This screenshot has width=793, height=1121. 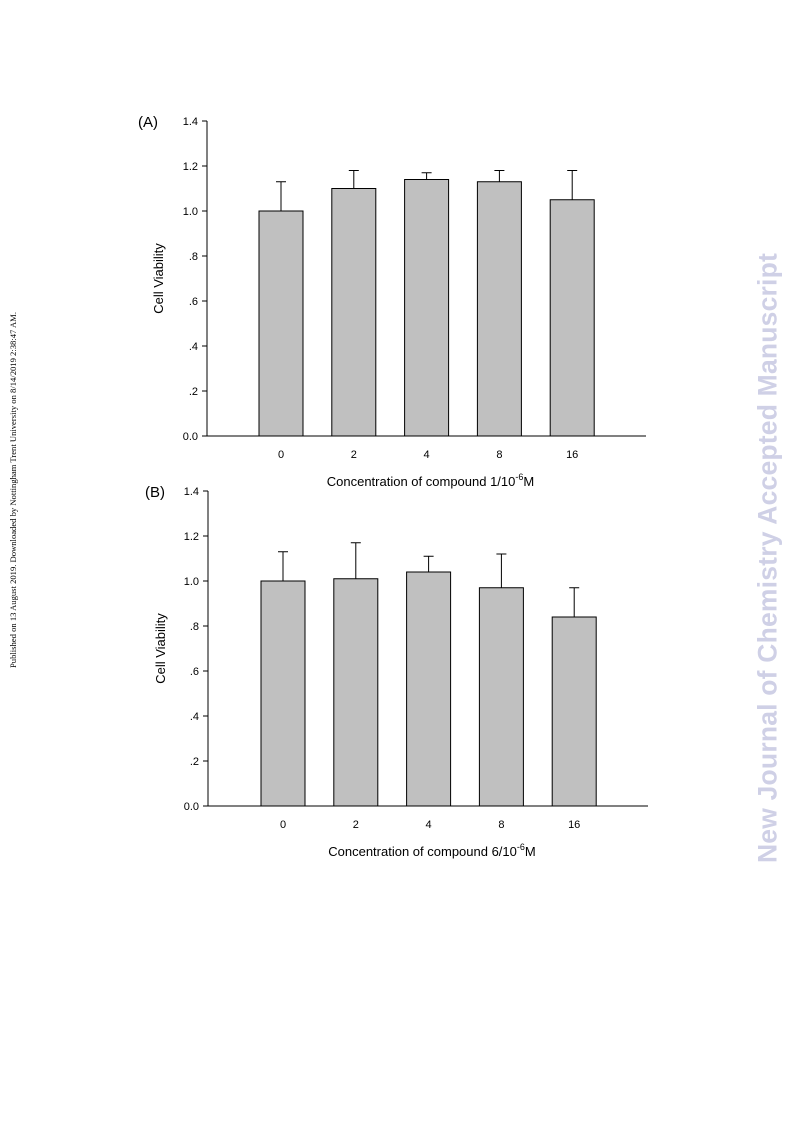 I want to click on x-axis-label: Concentration of compound 6/10-6M, so click(x=432, y=850).